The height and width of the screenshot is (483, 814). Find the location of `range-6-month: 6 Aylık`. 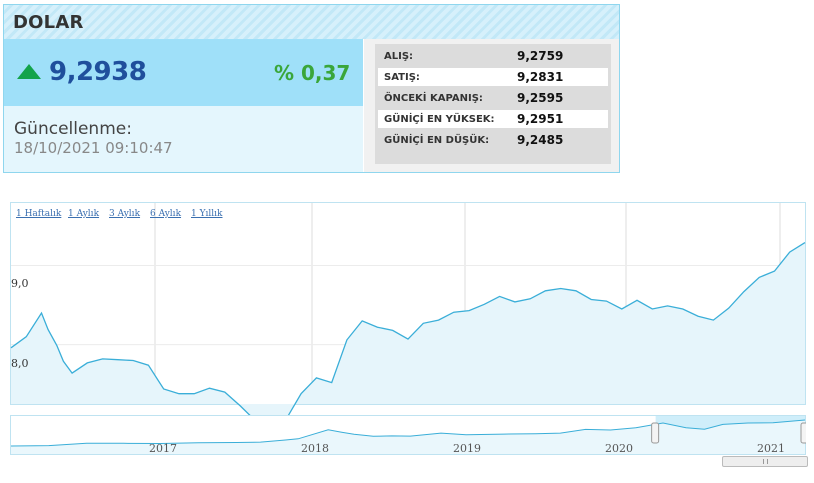

range-6-month: 6 Aylık is located at coordinates (166, 214).